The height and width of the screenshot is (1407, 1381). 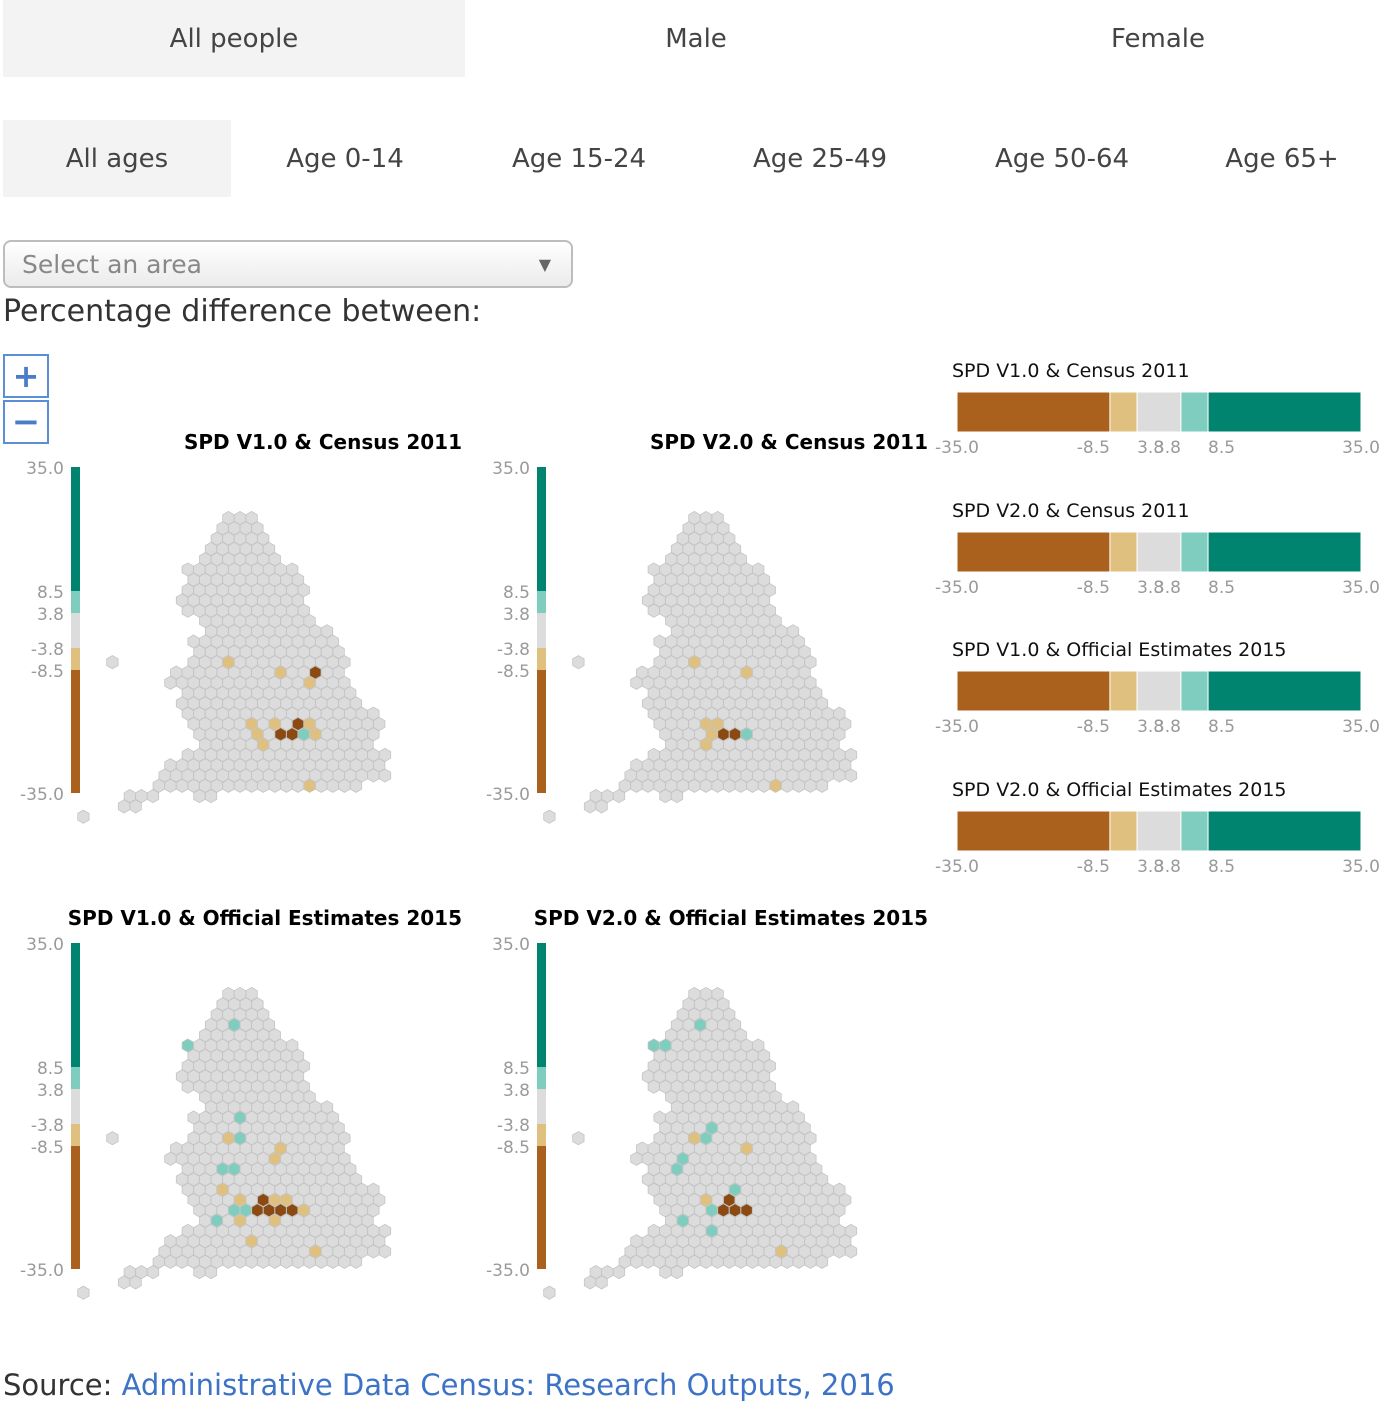 What do you see at coordinates (50, 1108) in the screenshot?
I see `color-scale-bar: 35.0 8.53.8 -3.8-8.5 -35.0` at bounding box center [50, 1108].